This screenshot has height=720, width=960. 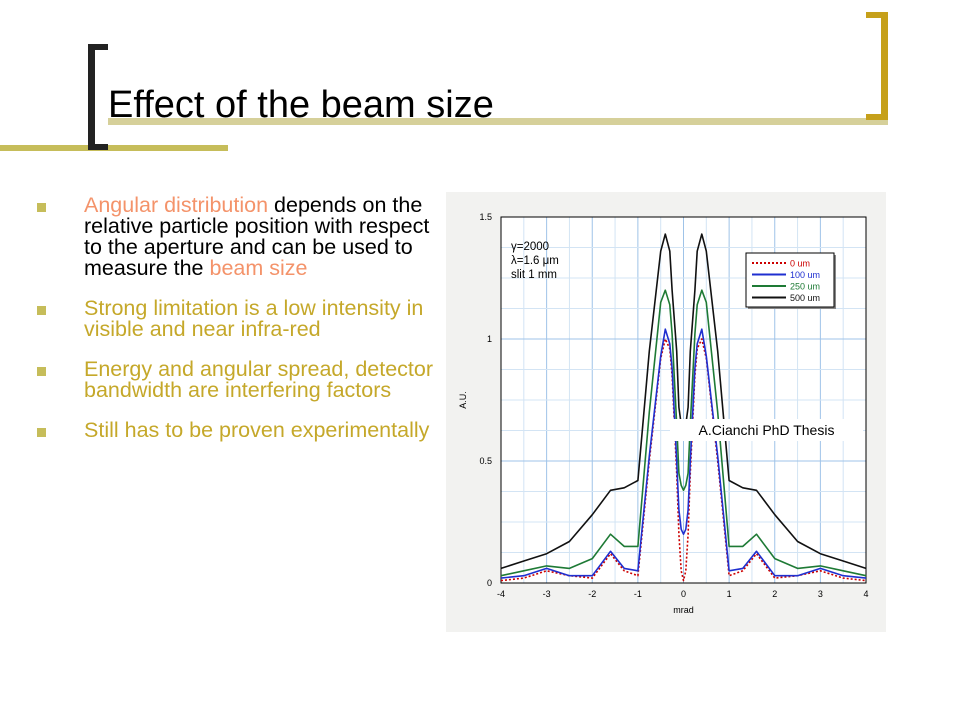 What do you see at coordinates (547, 594) in the screenshot?
I see `x-tick-label: -3` at bounding box center [547, 594].